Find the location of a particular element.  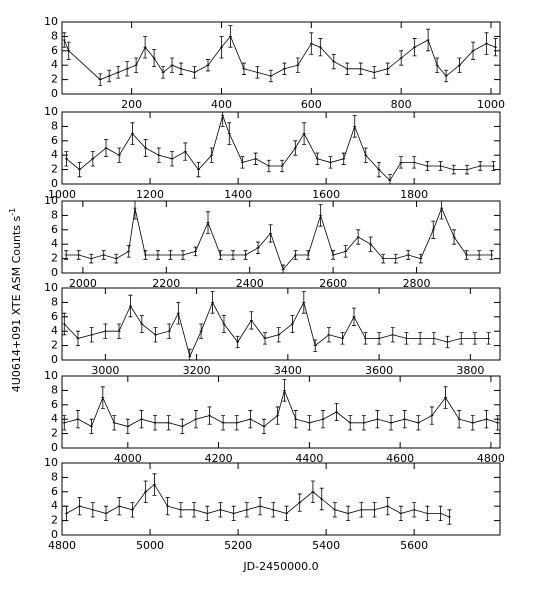

x-tick-label: 3200 is located at coordinates (197, 370).